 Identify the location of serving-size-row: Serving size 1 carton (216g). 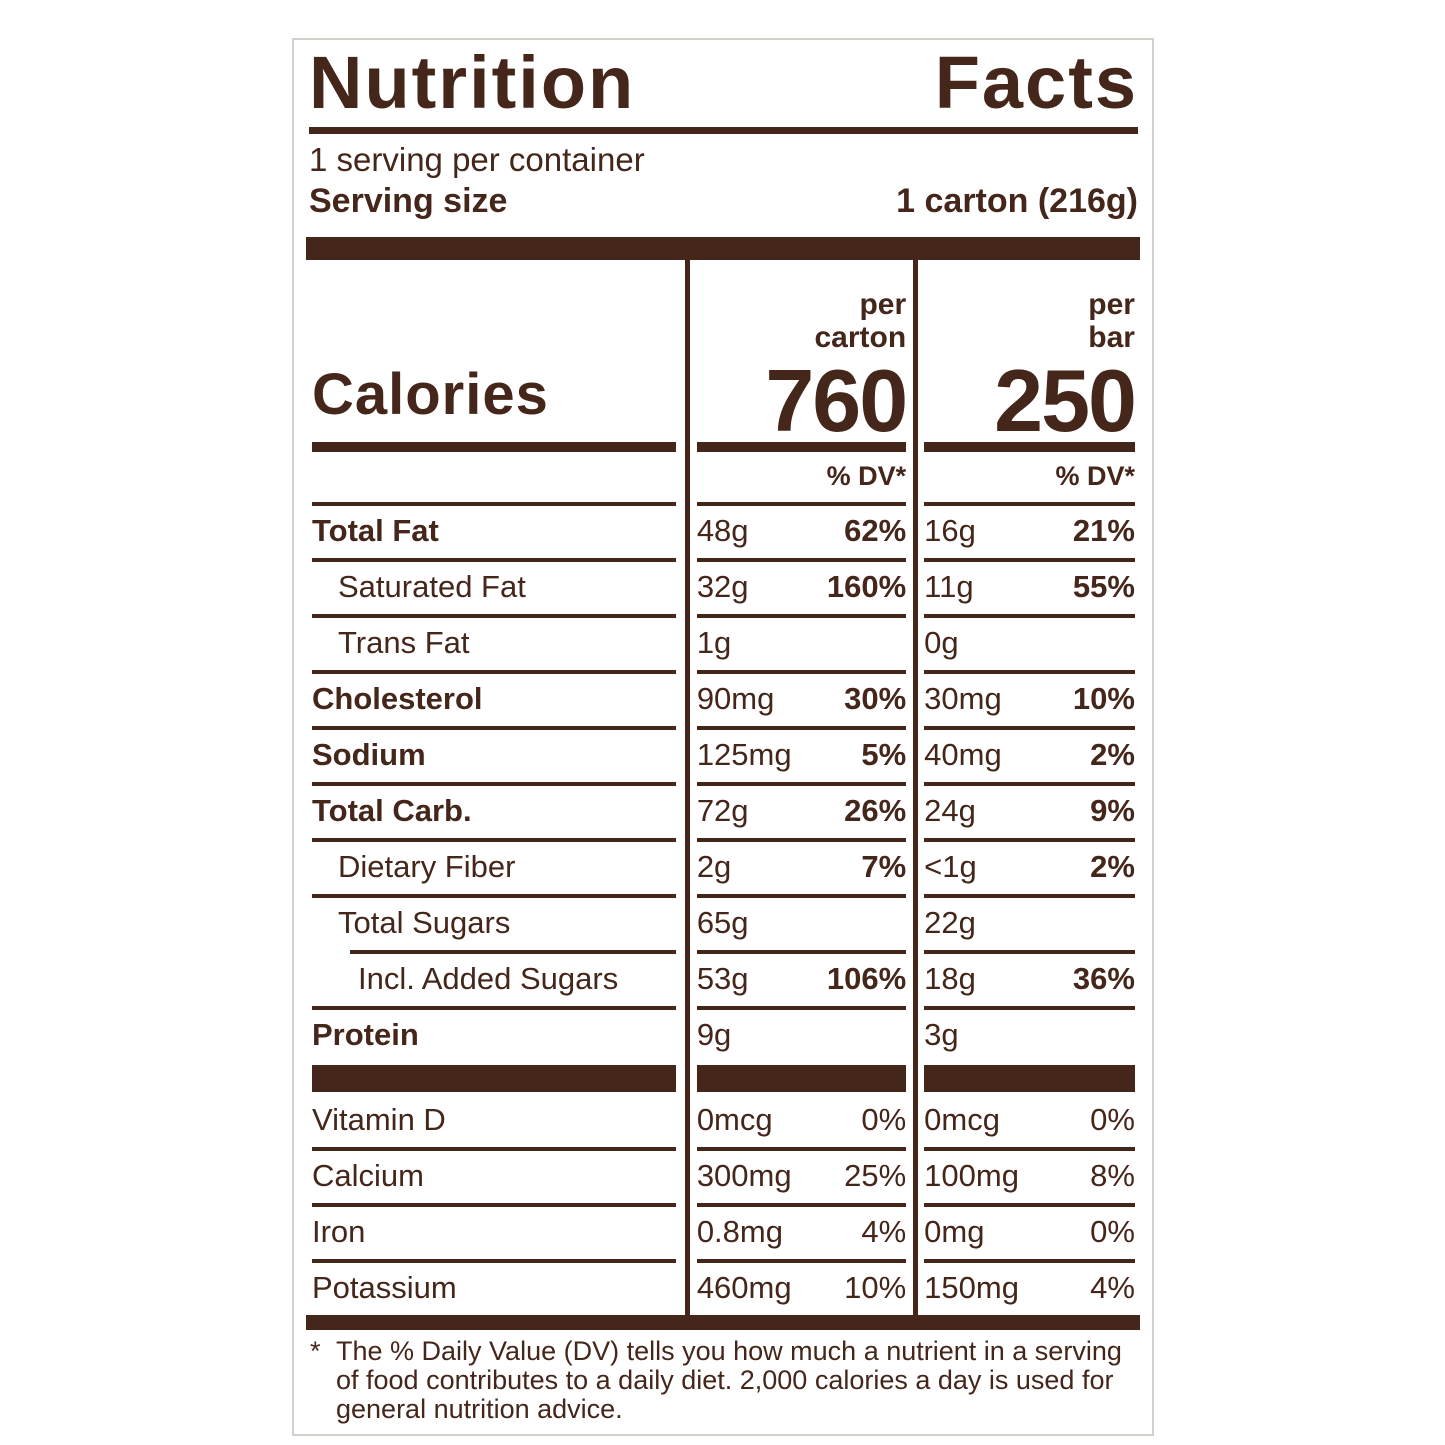
(723, 201).